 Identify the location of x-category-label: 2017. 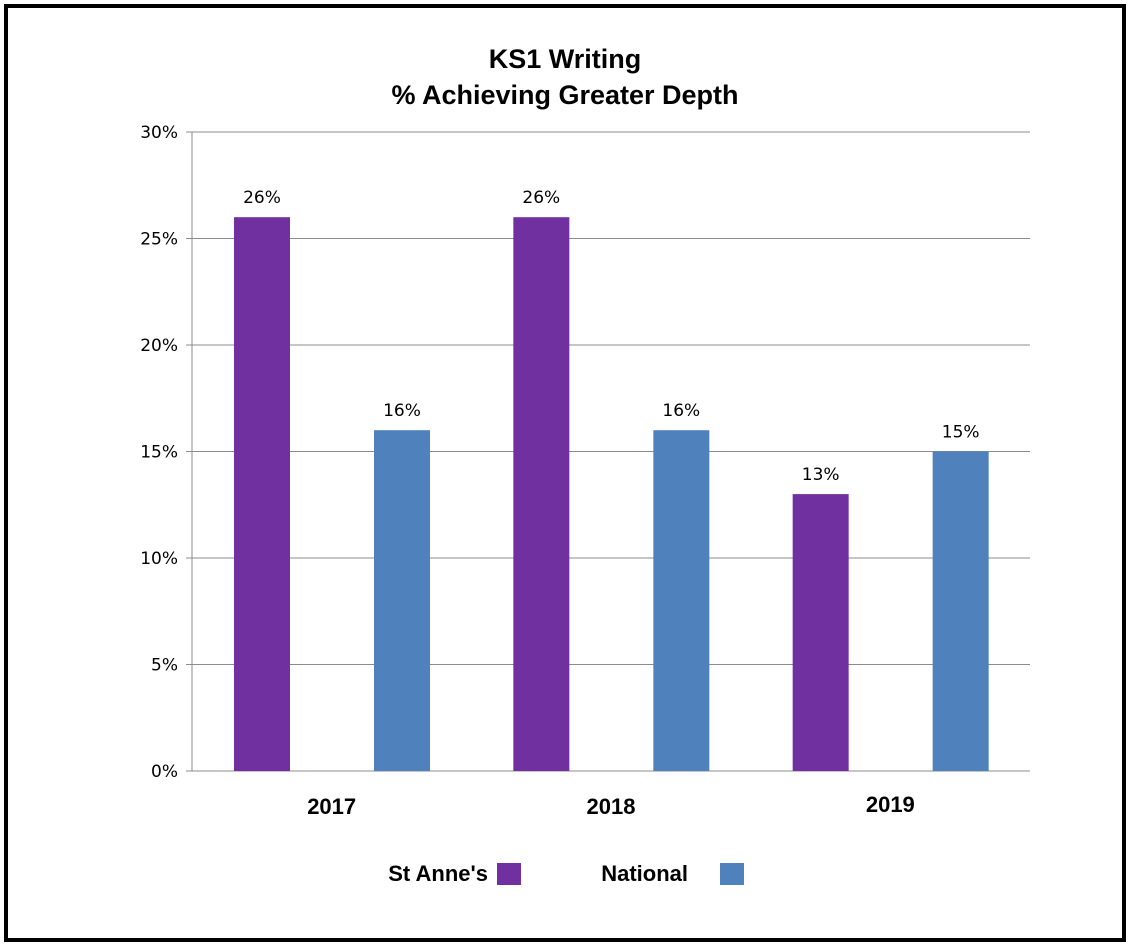
(331, 806).